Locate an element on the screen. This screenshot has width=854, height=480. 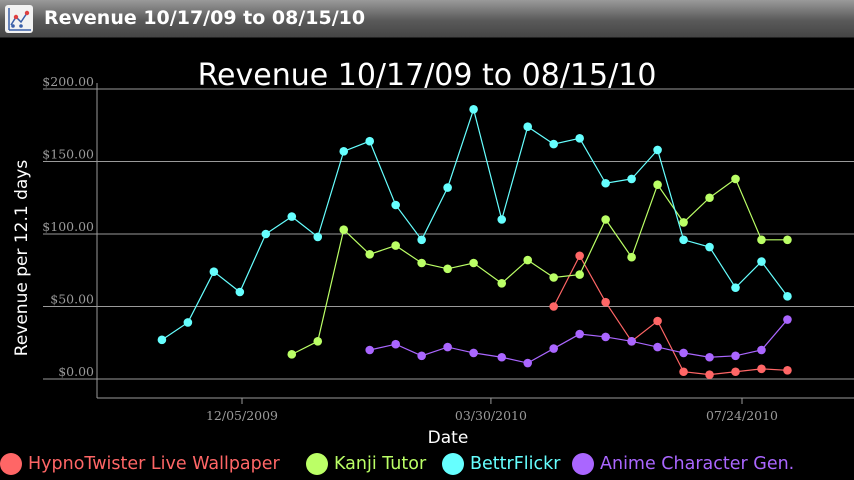
y-axis-label: Revenue per 12.1 days is located at coordinates (22, 258).